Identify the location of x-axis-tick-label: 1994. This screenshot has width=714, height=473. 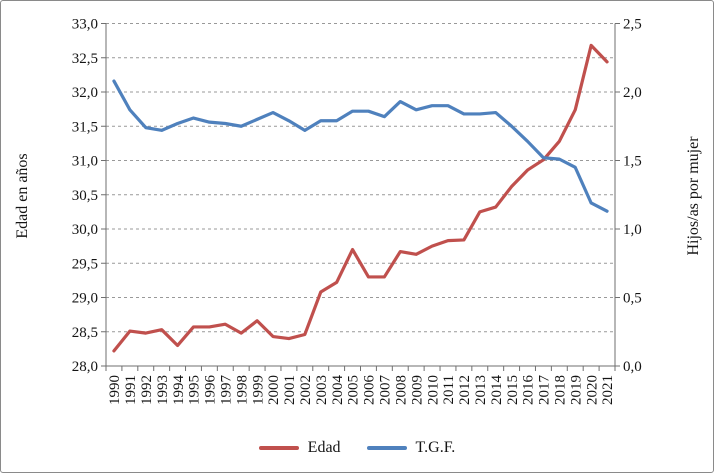
(179, 390).